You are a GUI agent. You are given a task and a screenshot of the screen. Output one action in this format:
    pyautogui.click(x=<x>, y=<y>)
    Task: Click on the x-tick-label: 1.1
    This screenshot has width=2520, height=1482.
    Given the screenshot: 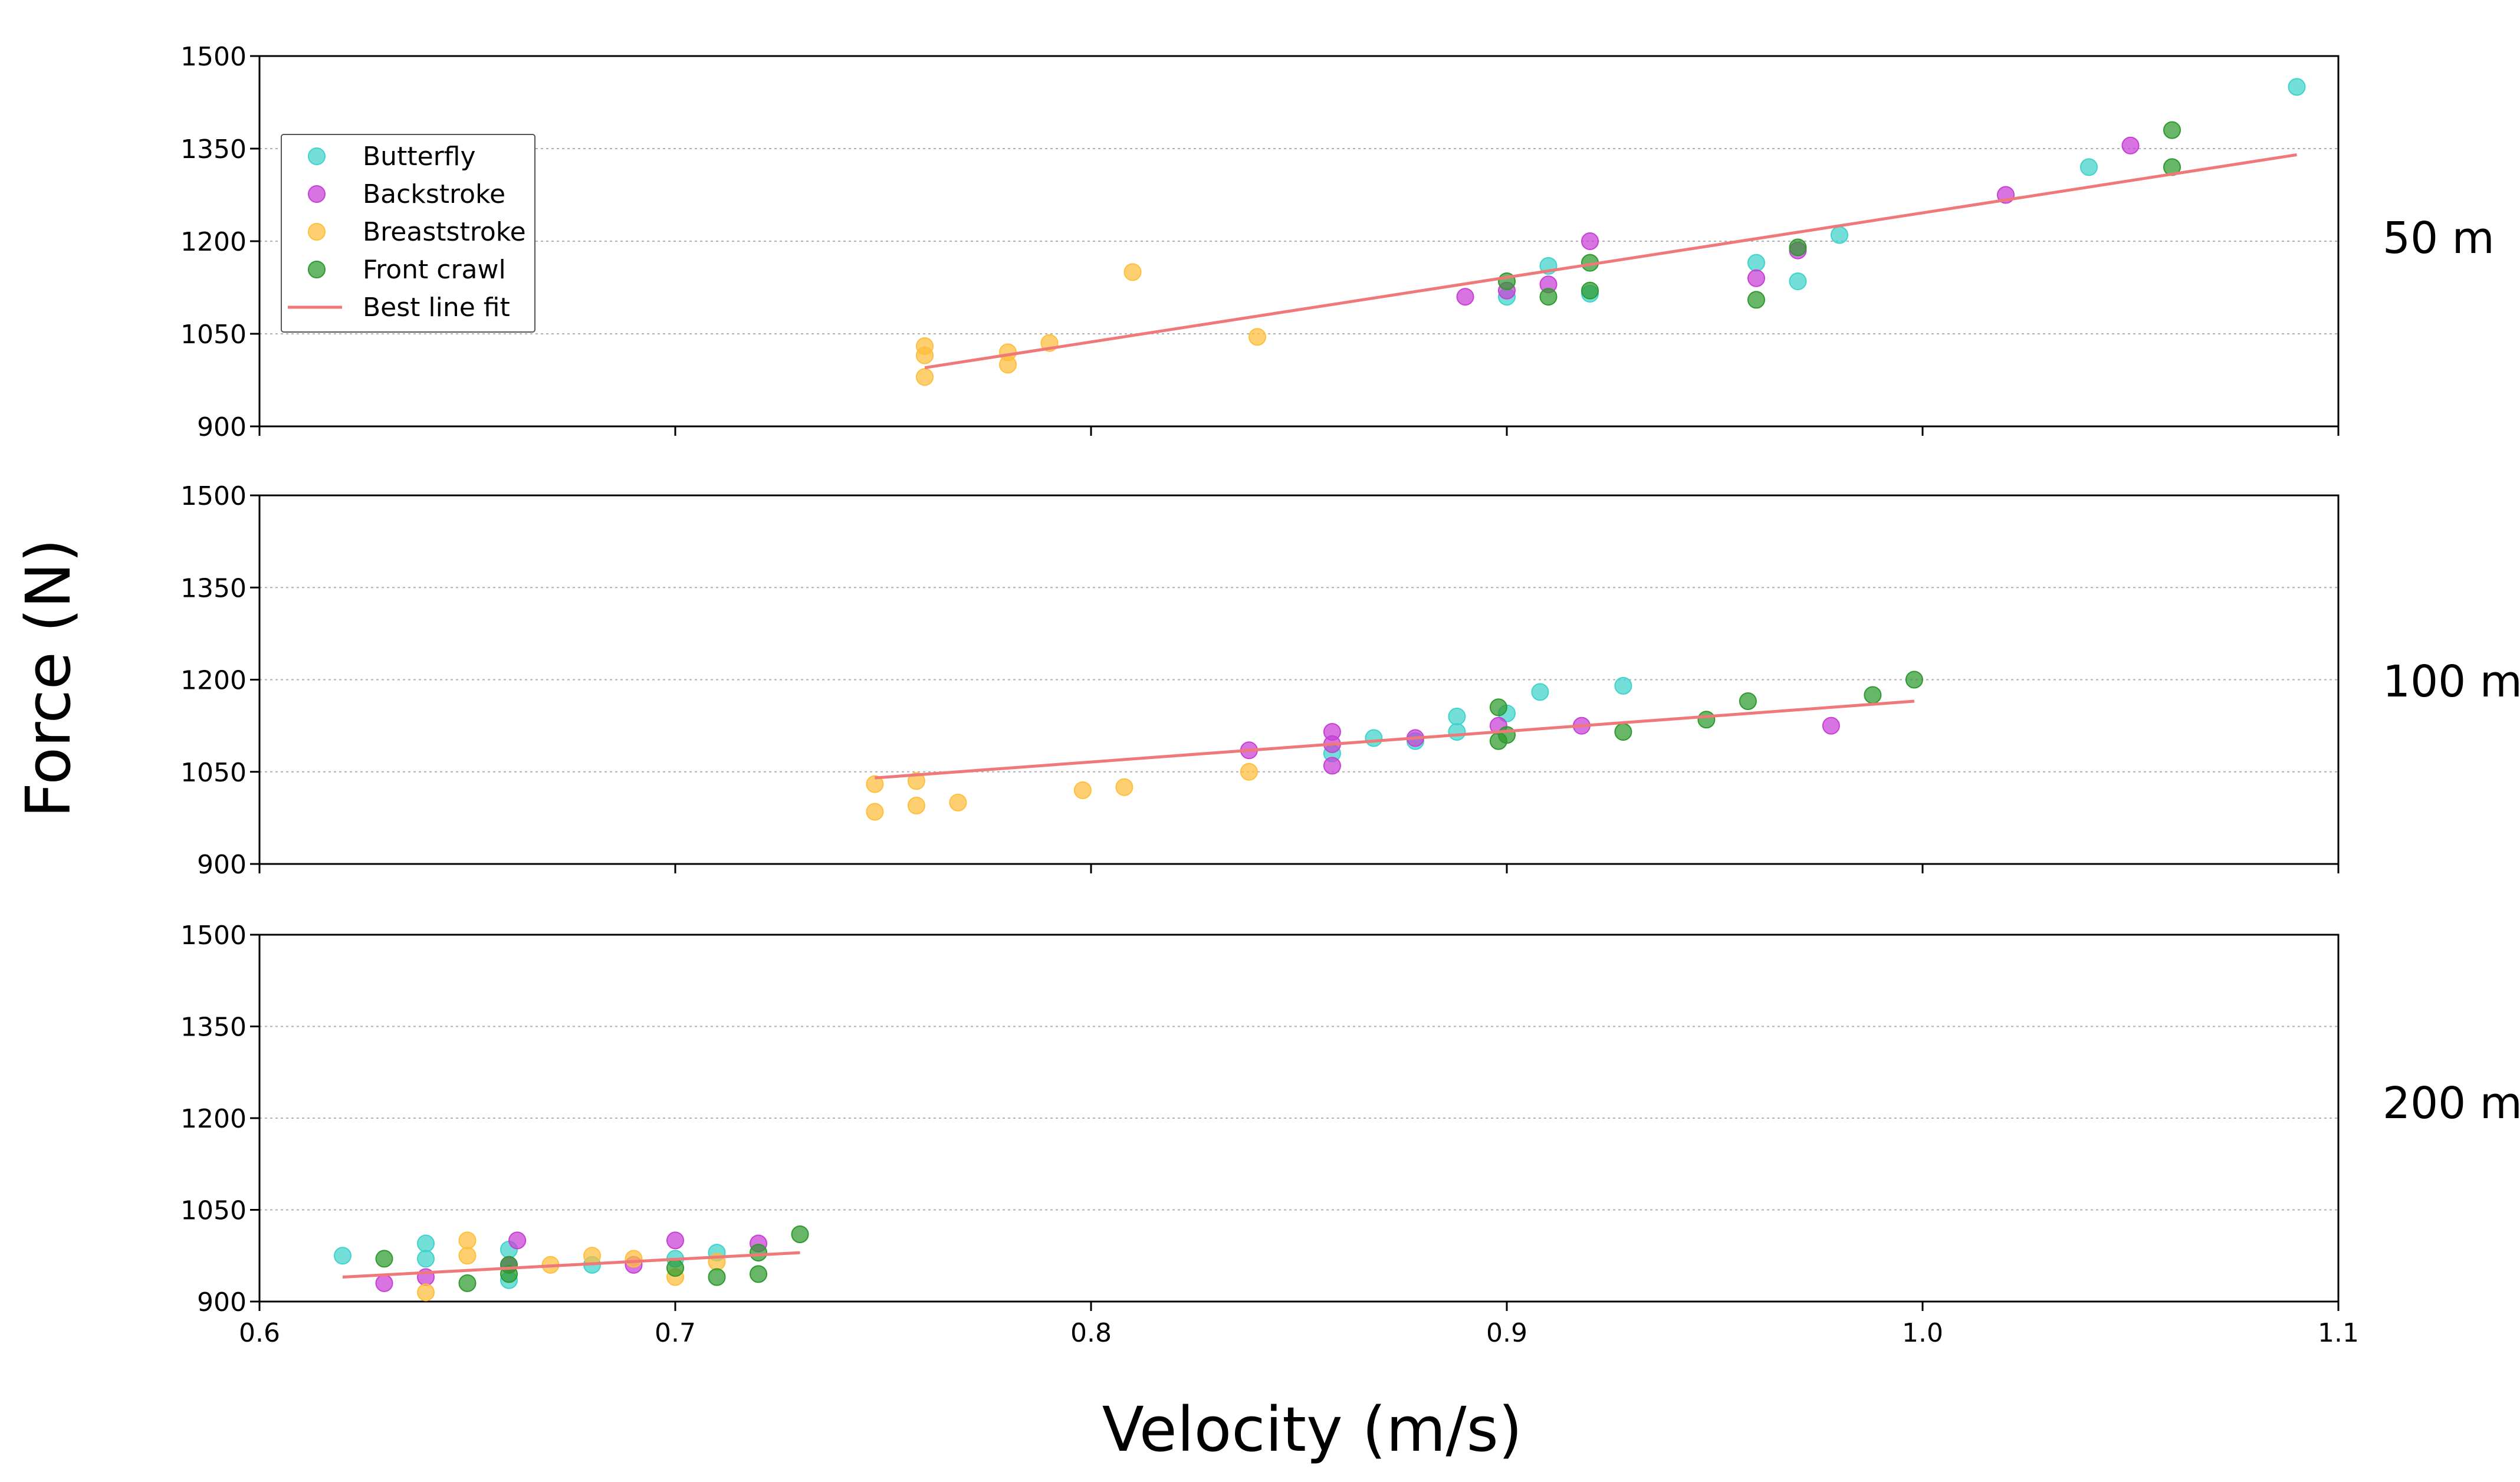 What is the action you would take?
    pyautogui.click(x=2338, y=1333)
    